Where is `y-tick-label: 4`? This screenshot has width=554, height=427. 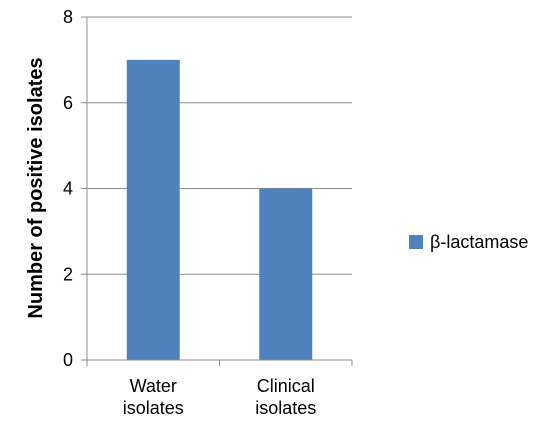
y-tick-label: 4 is located at coordinates (68, 189).